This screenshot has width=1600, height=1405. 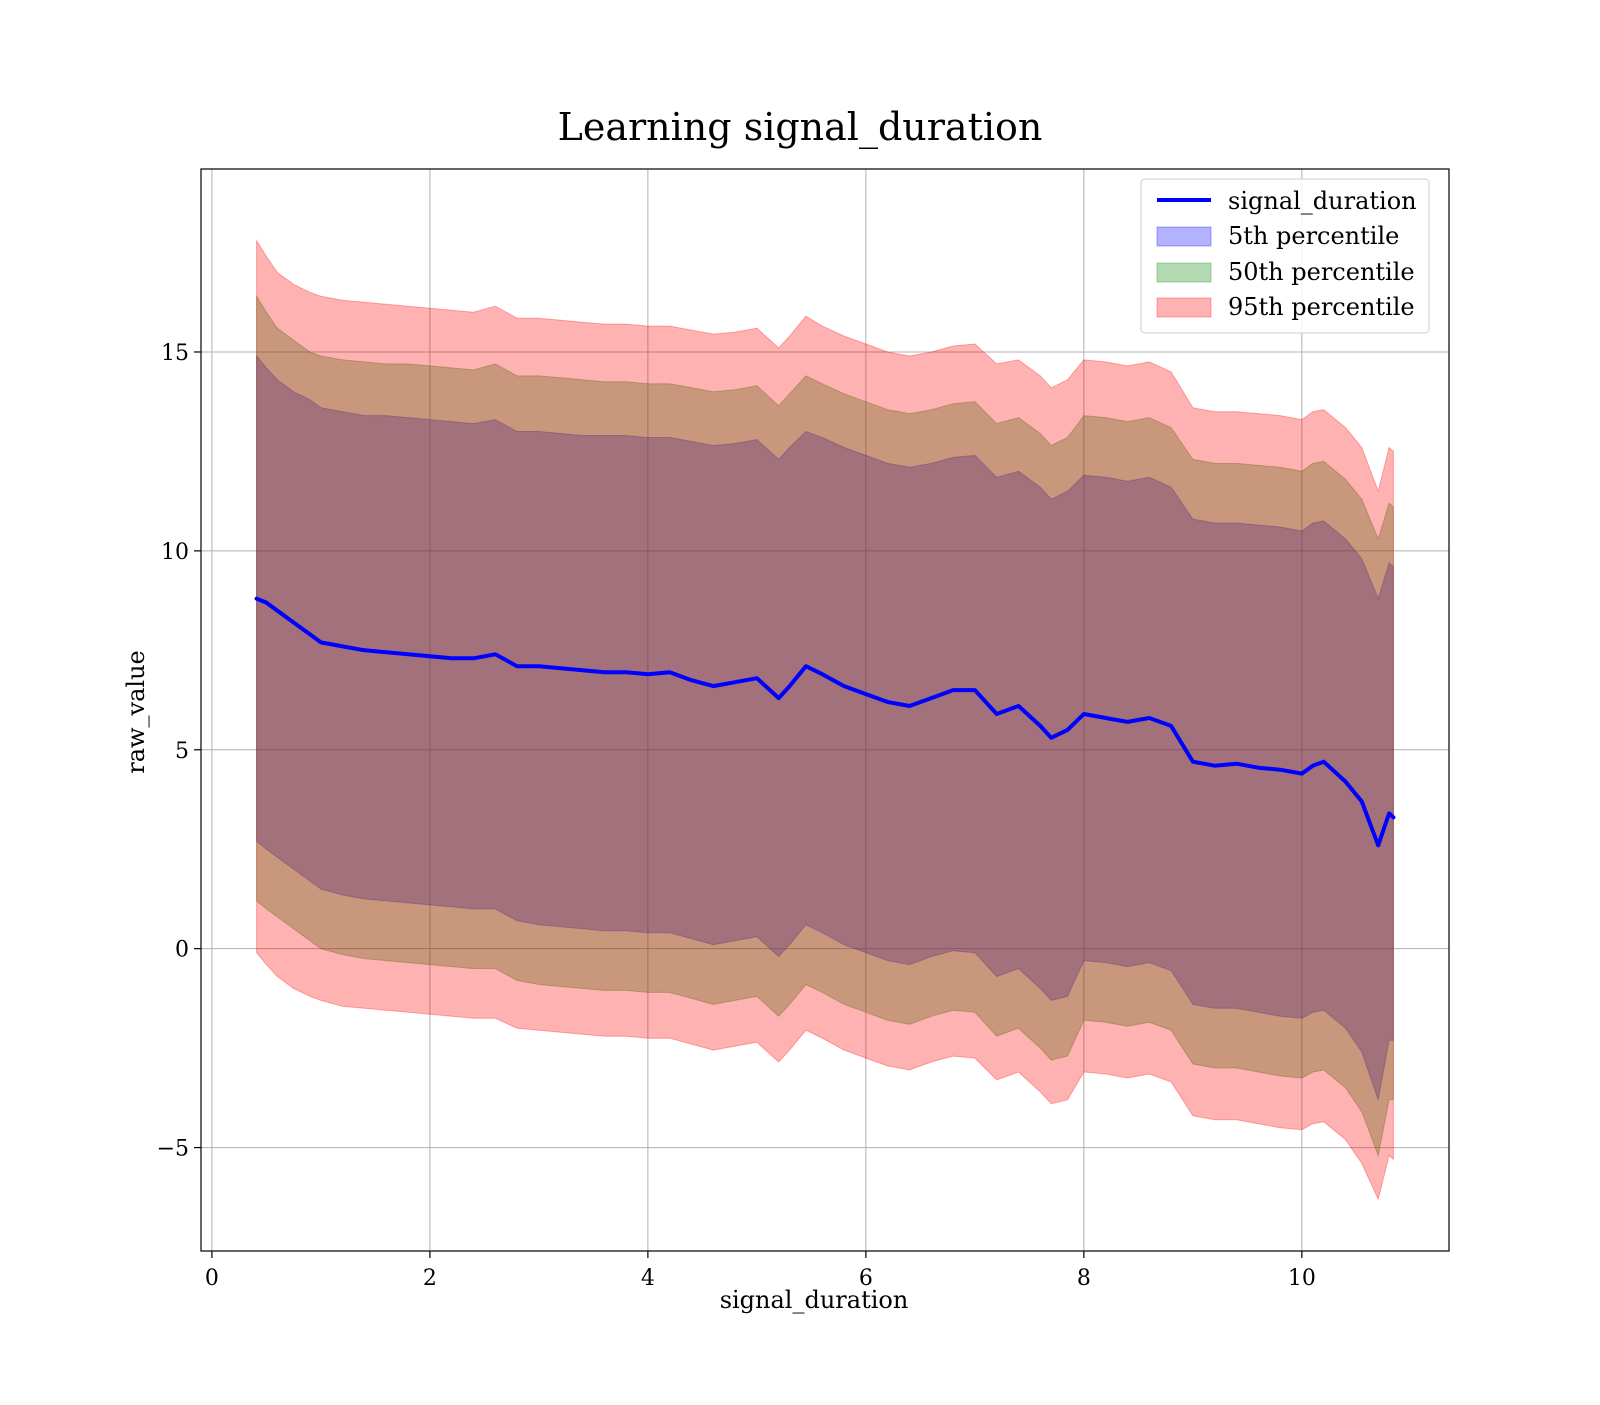 I want to click on legend-label-95th-percentile: 95th percentile, so click(x=1321, y=307).